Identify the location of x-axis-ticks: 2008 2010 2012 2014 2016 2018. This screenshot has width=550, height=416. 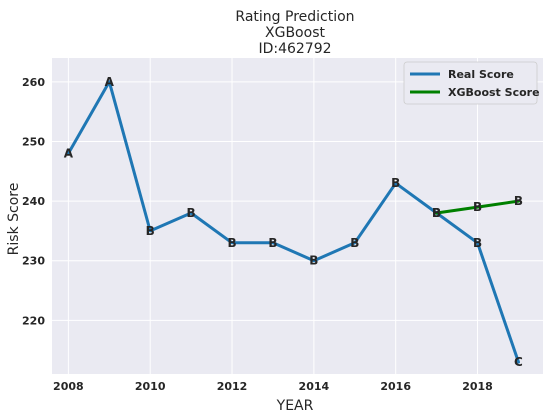
(273, 386).